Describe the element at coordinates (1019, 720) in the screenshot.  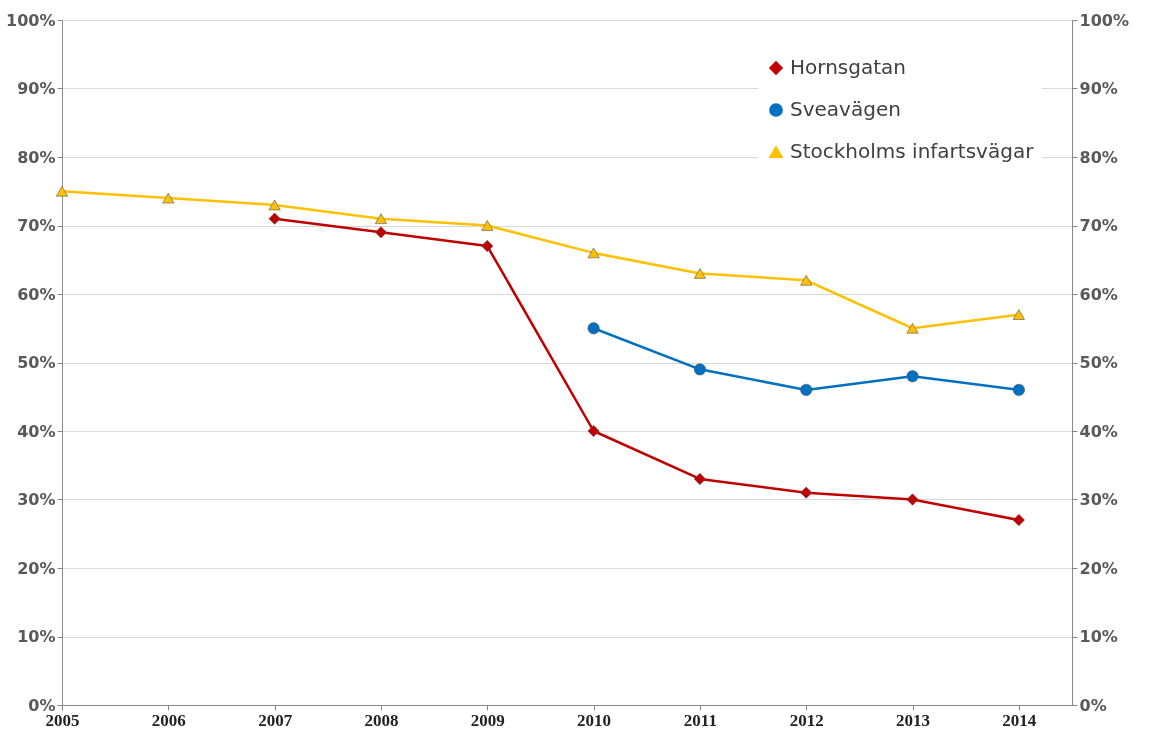
I see `x-tick-label: 2014` at that location.